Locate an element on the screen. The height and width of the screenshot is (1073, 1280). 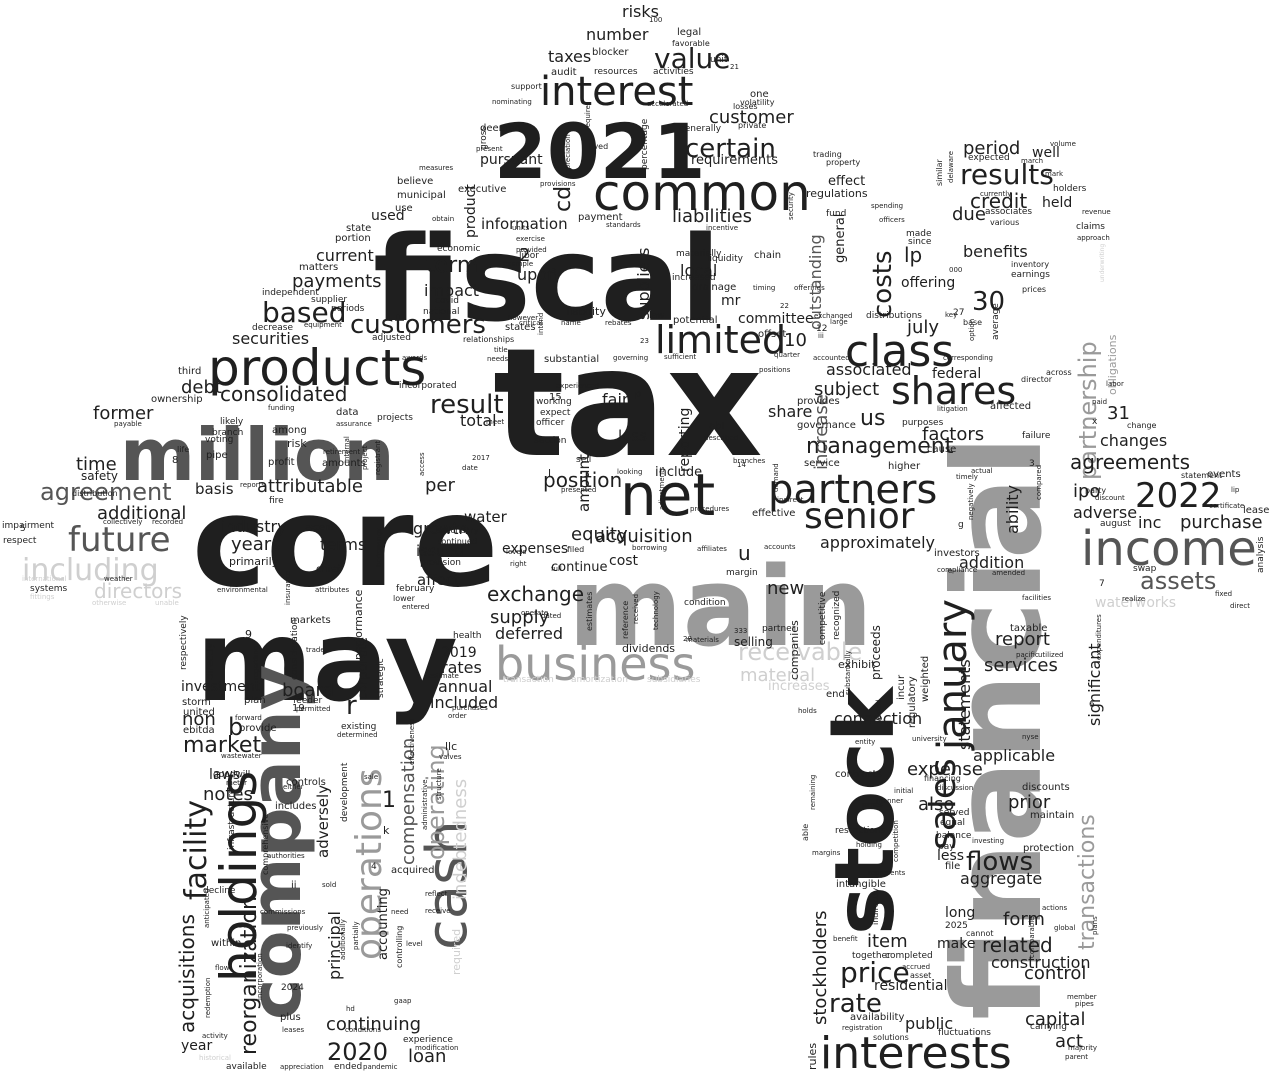
cloud-word: form is located at coordinates (1024, 919).